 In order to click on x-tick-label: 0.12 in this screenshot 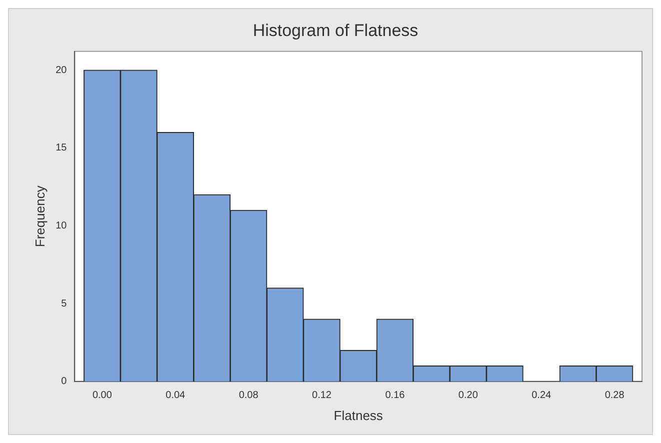, I will do `click(322, 396)`.